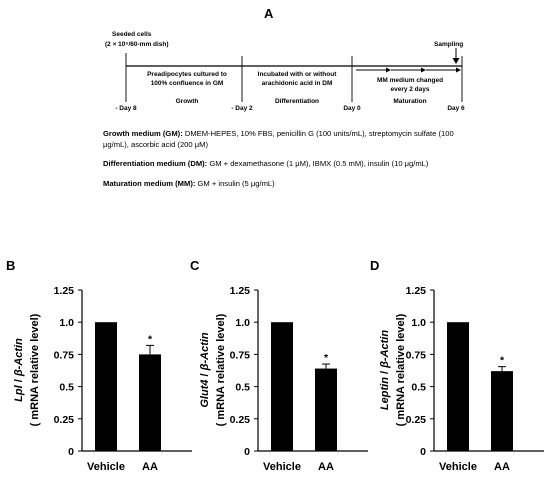  I want to click on stage1-line1: Preadipocytes cultured to, so click(187, 74).